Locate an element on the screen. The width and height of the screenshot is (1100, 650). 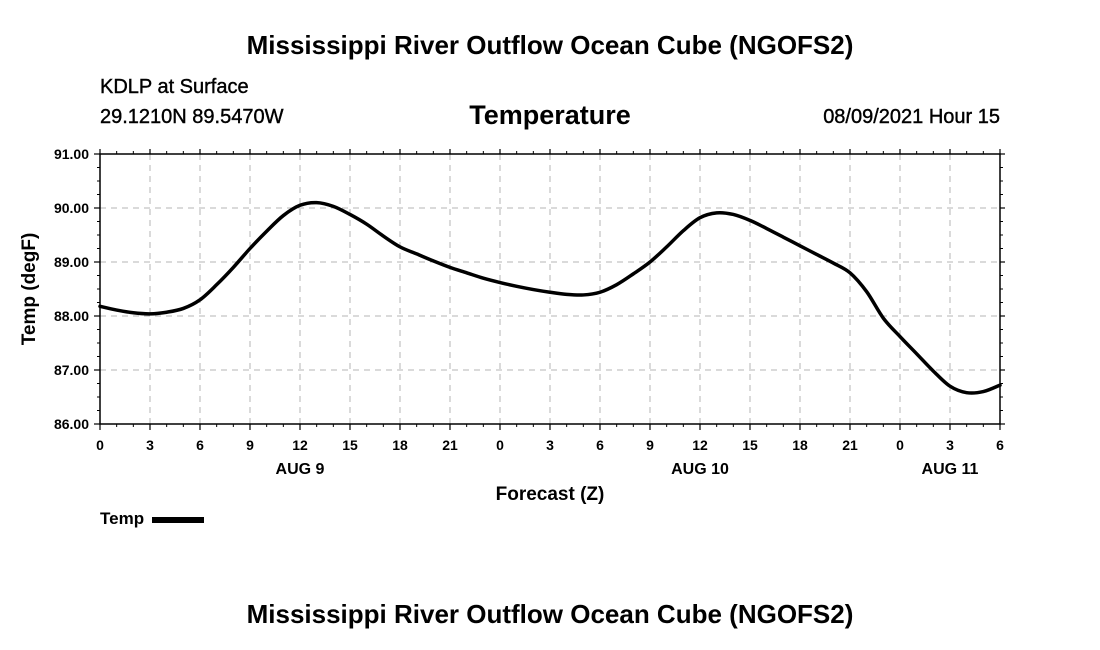
x-axis-label: Forecast (Z) is located at coordinates (550, 494).